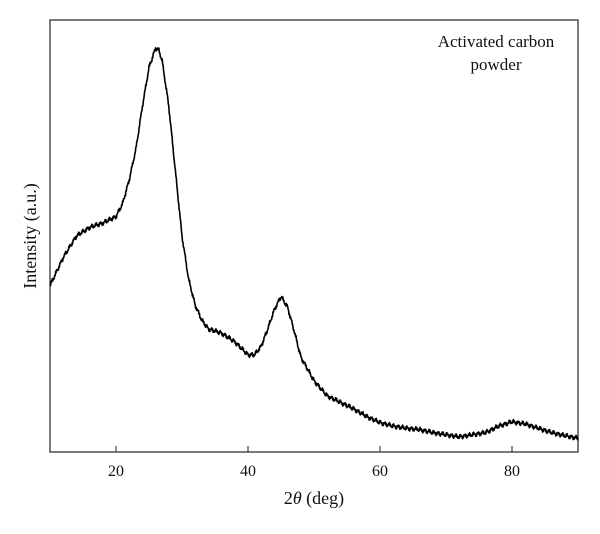 The height and width of the screenshot is (534, 600). I want to click on x-tick-label: 20, so click(116, 471).